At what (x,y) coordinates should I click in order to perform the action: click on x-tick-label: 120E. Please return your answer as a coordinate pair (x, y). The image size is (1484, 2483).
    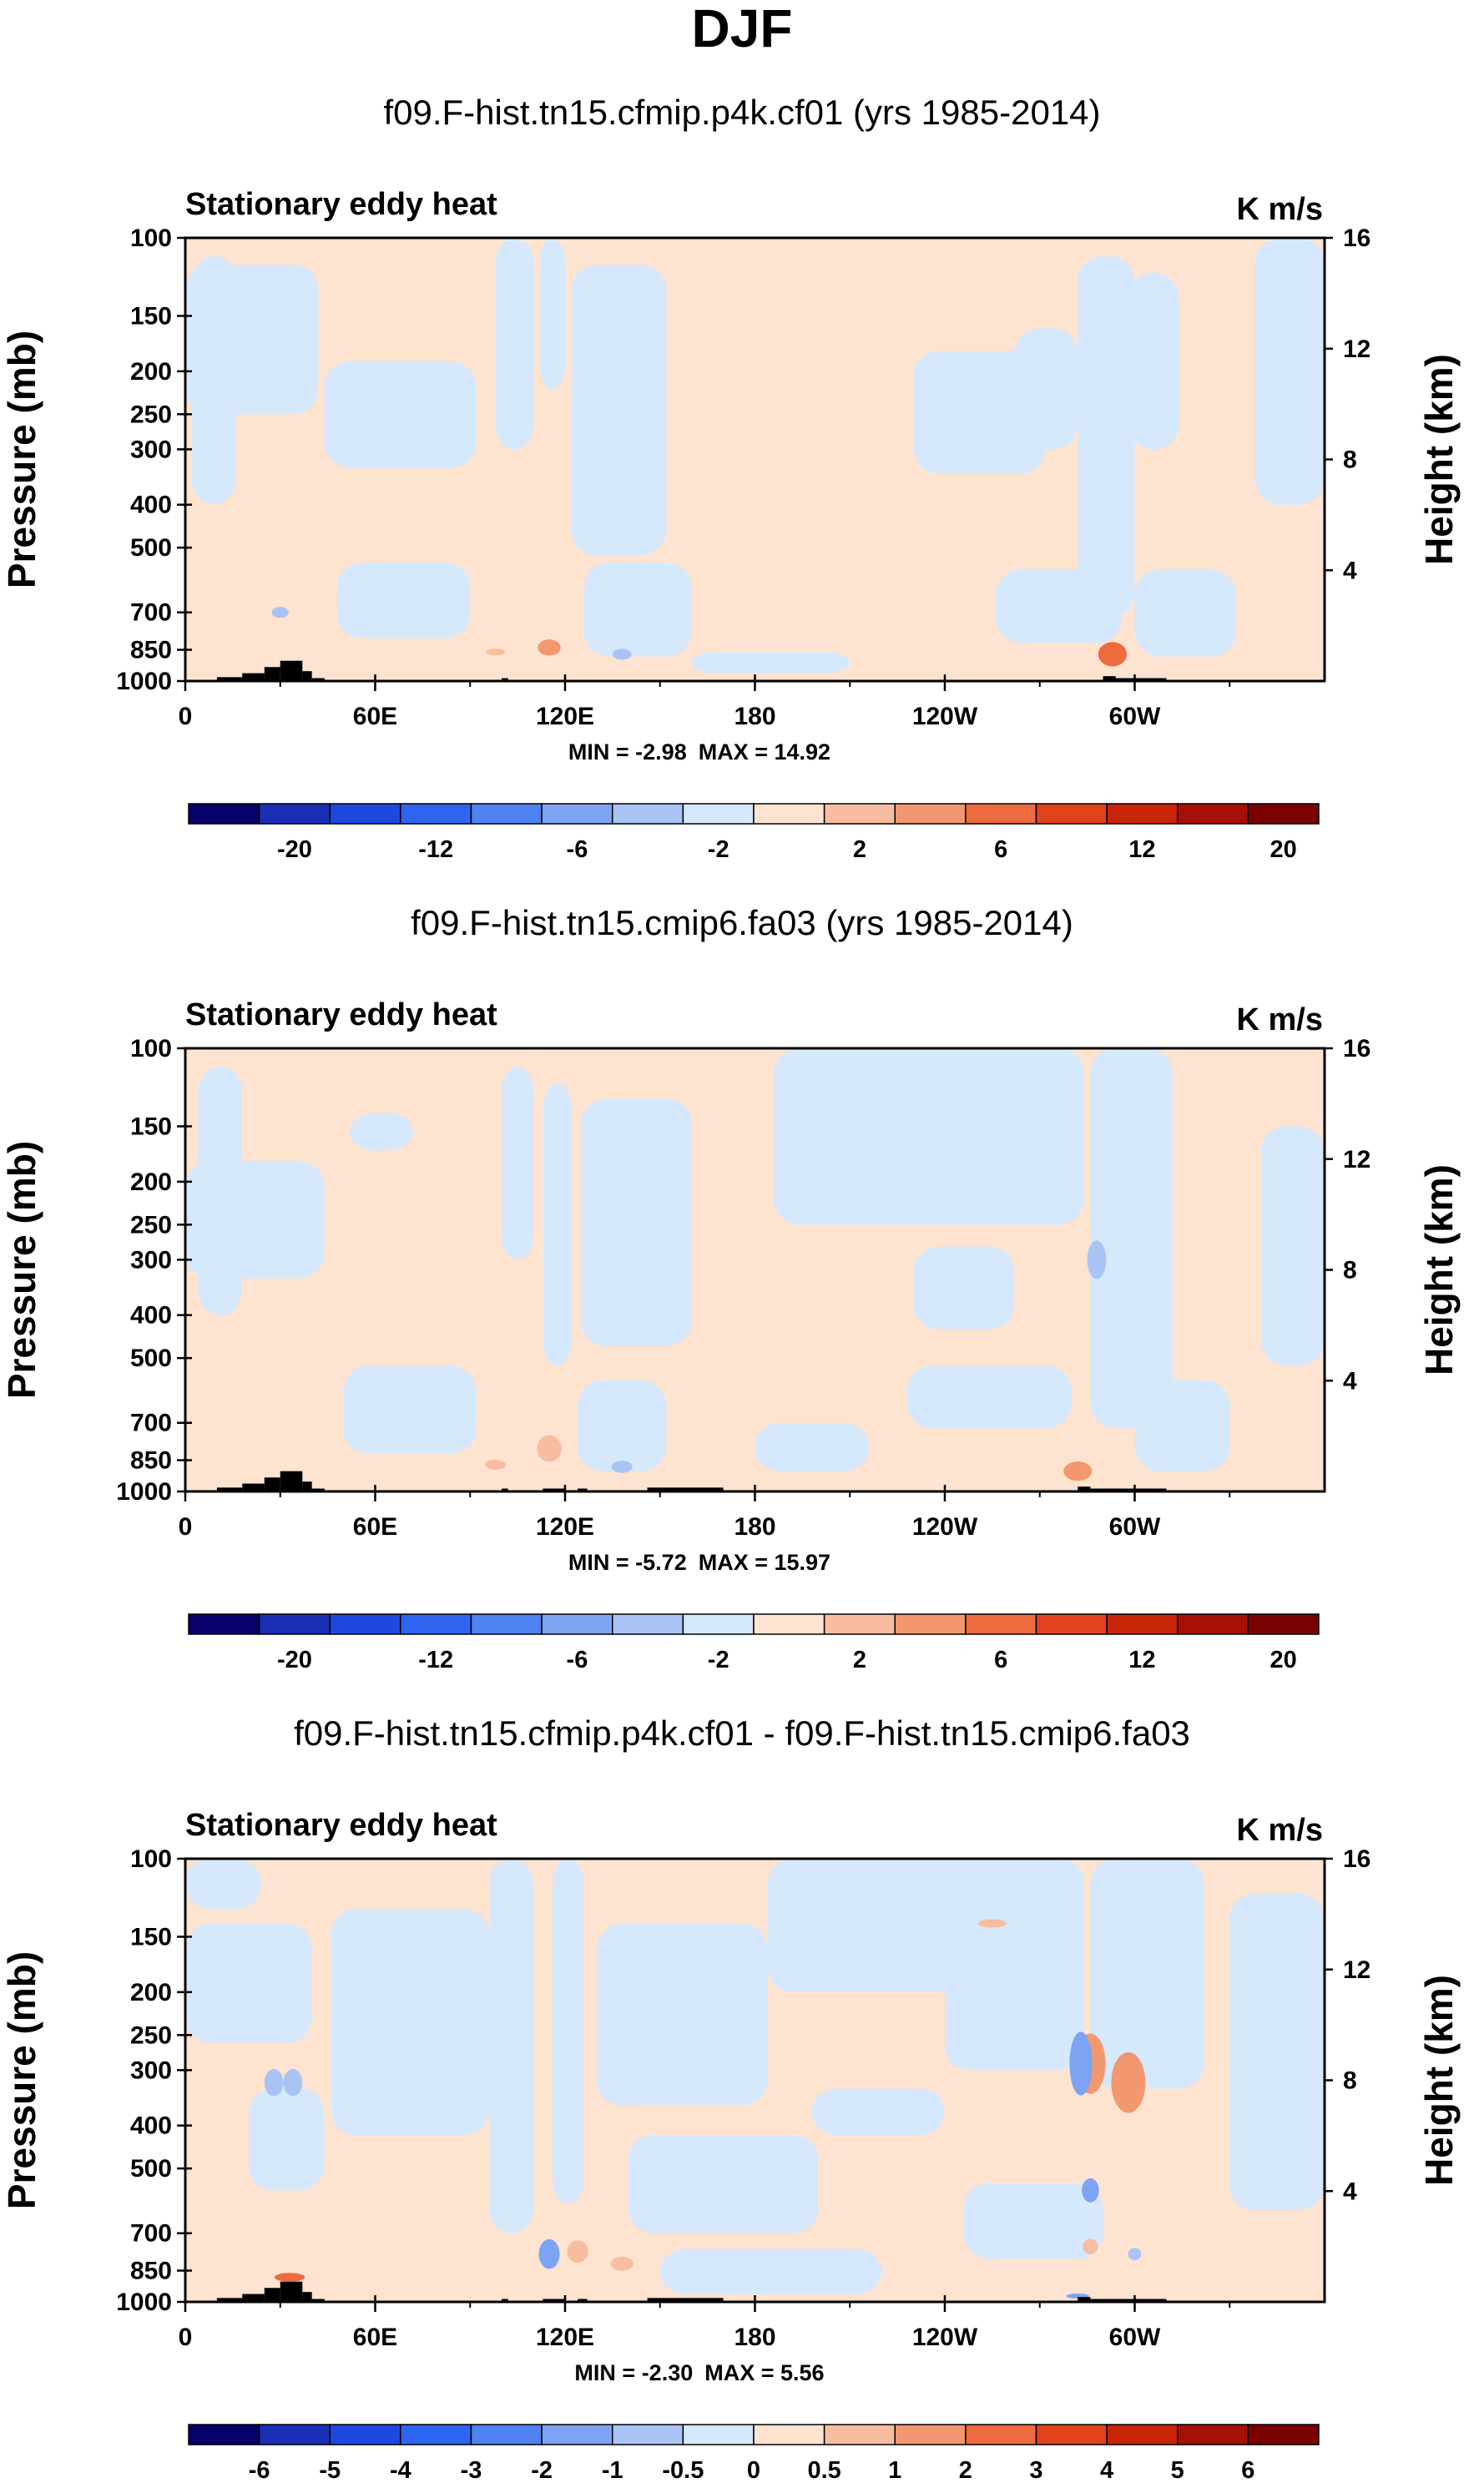
    Looking at the image, I should click on (565, 1527).